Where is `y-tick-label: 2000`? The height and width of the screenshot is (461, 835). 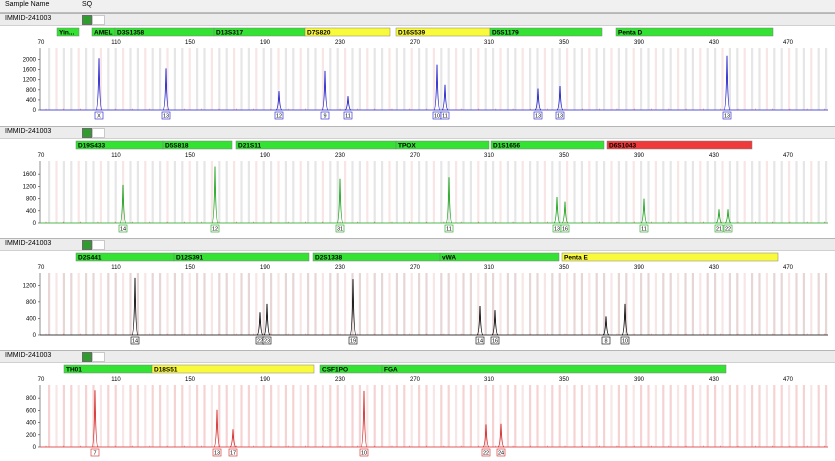 y-tick-label: 2000 is located at coordinates (30, 61).